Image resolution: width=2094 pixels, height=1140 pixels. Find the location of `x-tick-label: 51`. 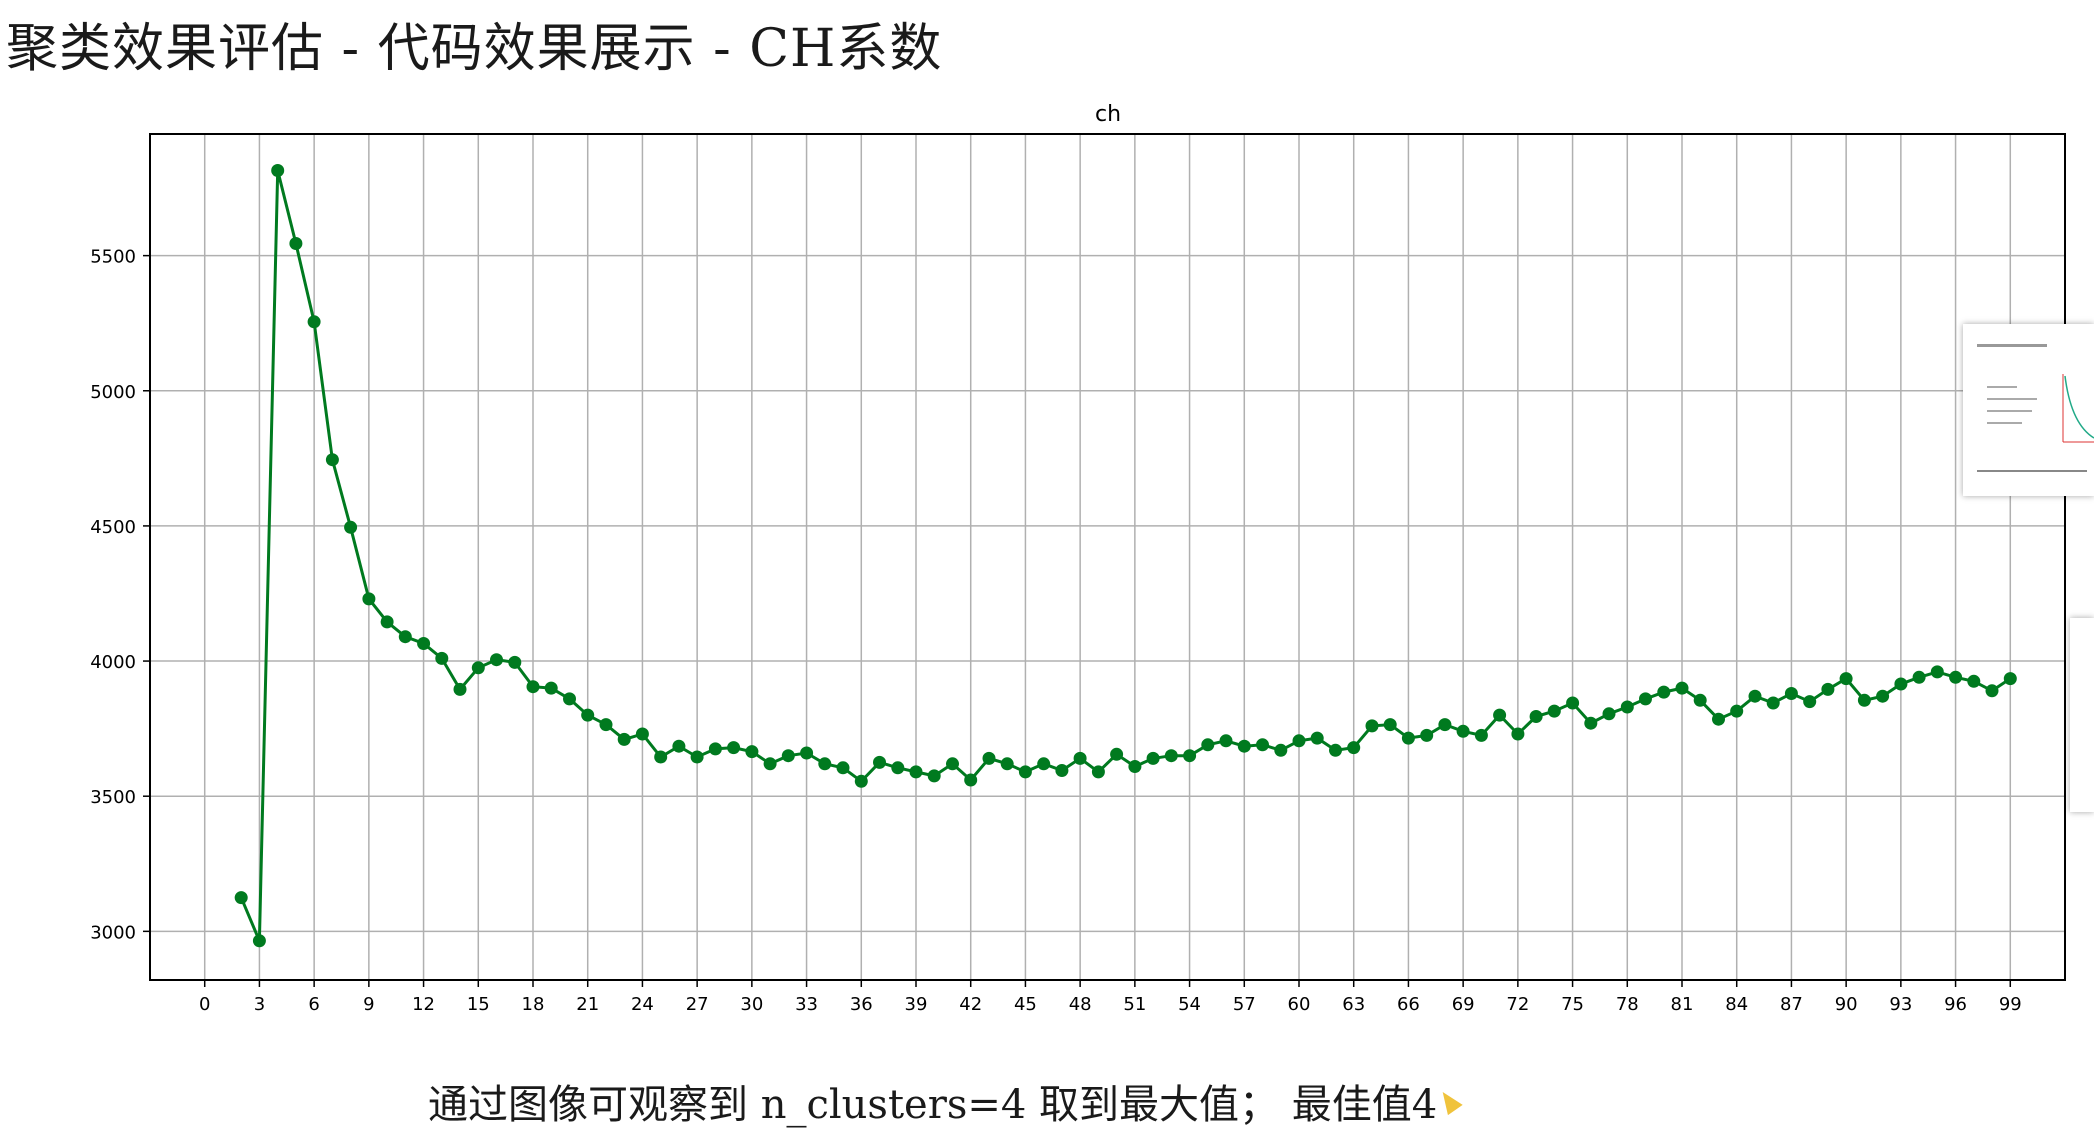

x-tick-label: 51 is located at coordinates (1134, 1004).